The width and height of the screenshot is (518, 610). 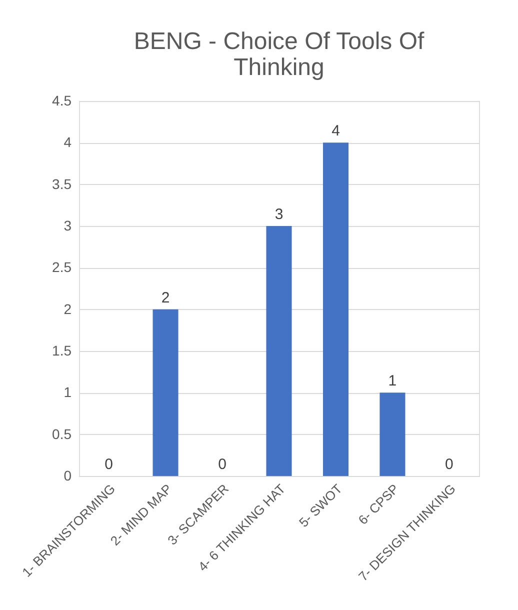 I want to click on y-tick-label: 4, so click(x=68, y=142).